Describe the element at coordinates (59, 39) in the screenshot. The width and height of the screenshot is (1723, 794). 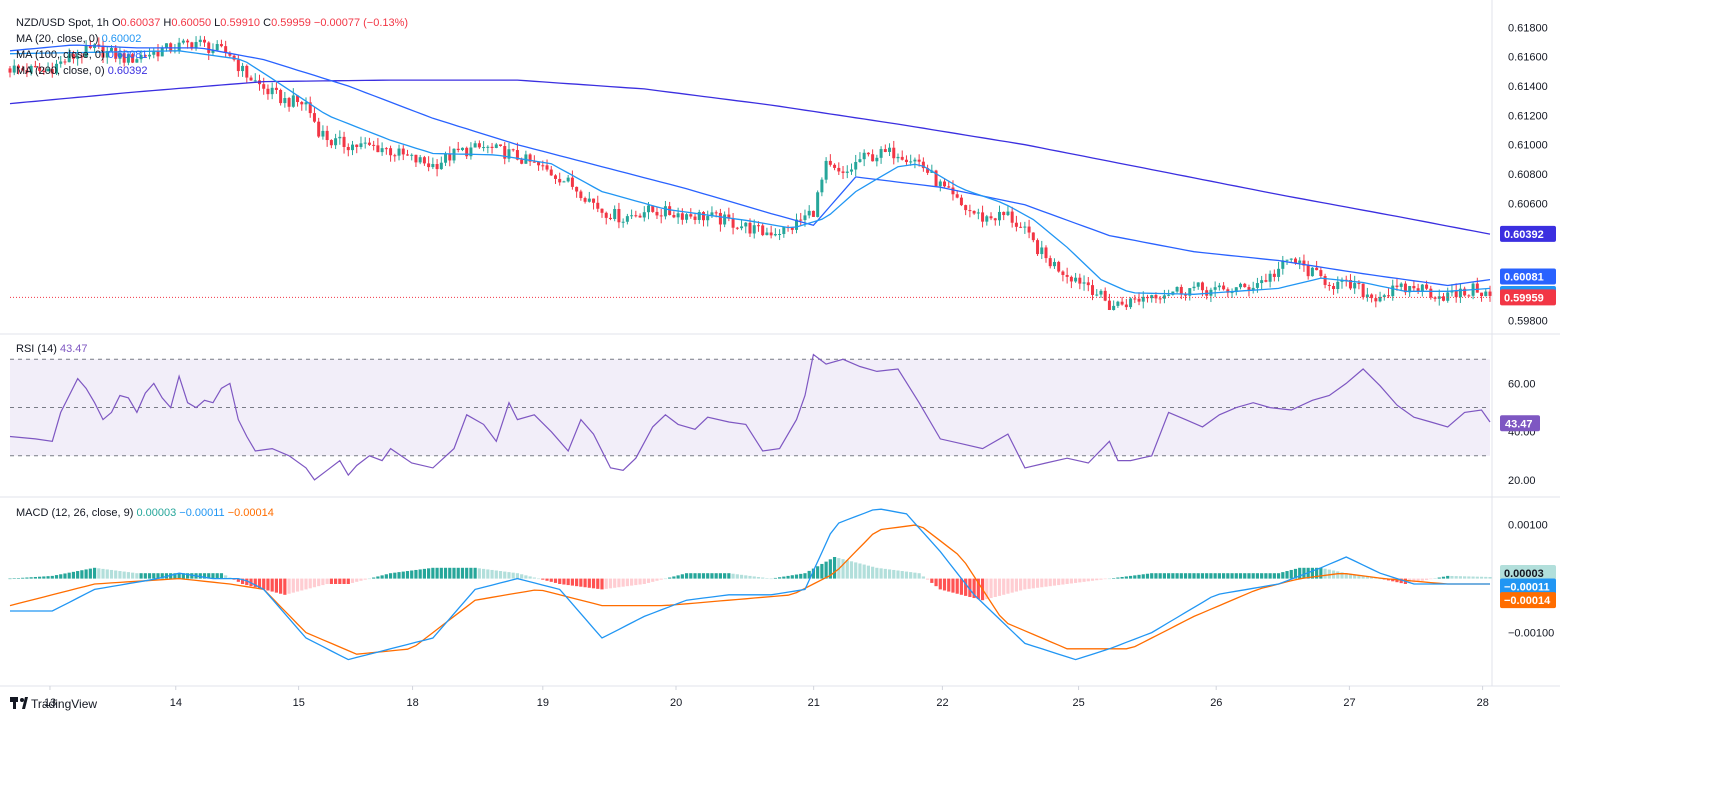
I see `ma-legend-label: MA (20, close, 0)` at that location.